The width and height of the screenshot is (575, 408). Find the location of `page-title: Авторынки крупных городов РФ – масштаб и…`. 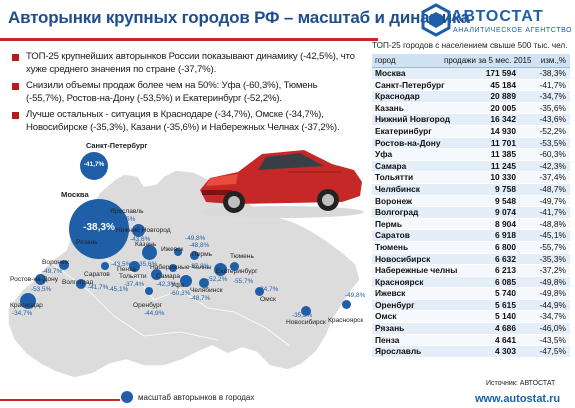

page-title: Авторынки крупных городов РФ – масштаб и… is located at coordinates (239, 17).